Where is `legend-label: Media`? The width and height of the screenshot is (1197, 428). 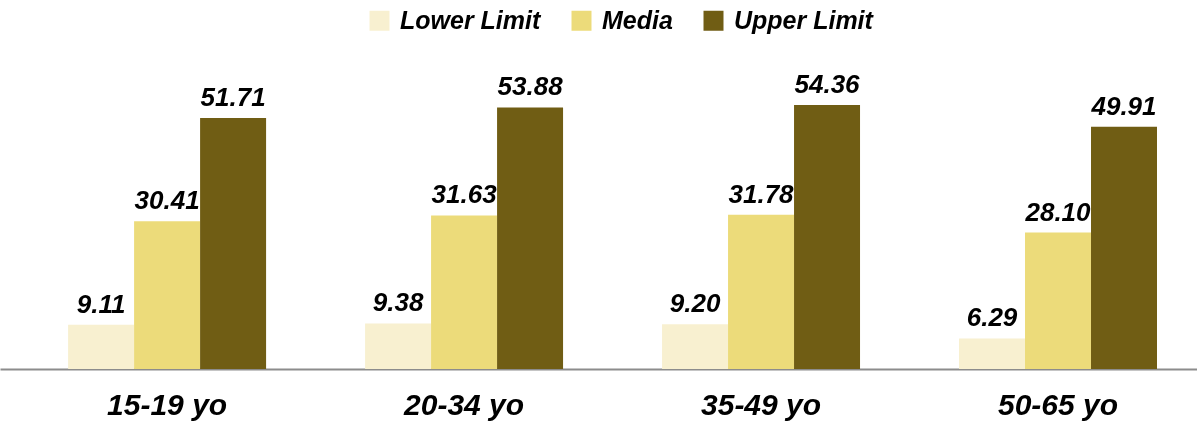 legend-label: Media is located at coordinates (637, 19).